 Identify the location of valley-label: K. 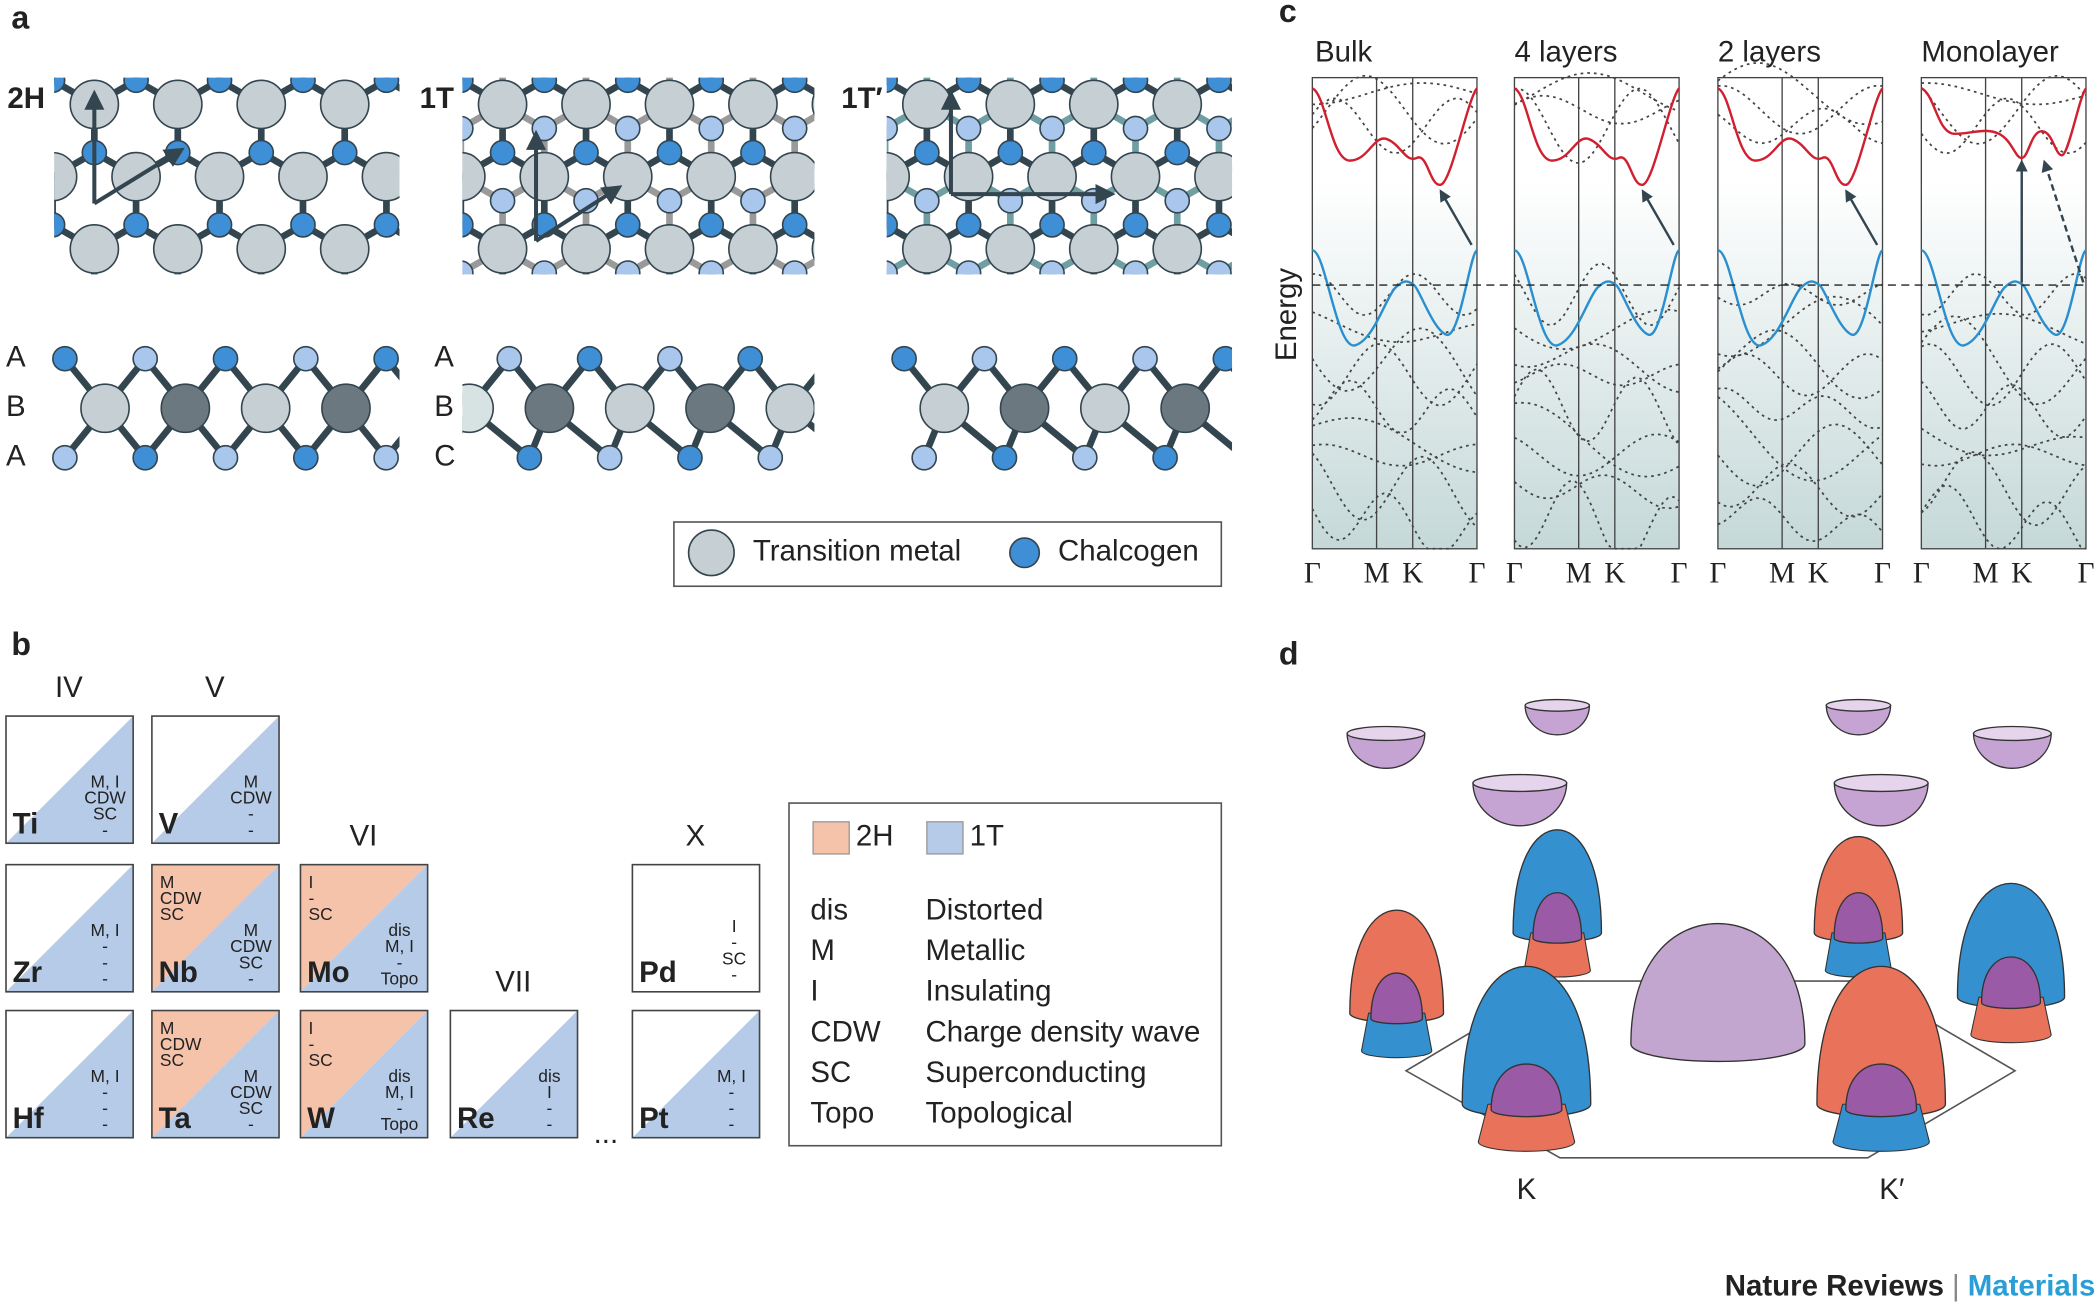
(1527, 1189).